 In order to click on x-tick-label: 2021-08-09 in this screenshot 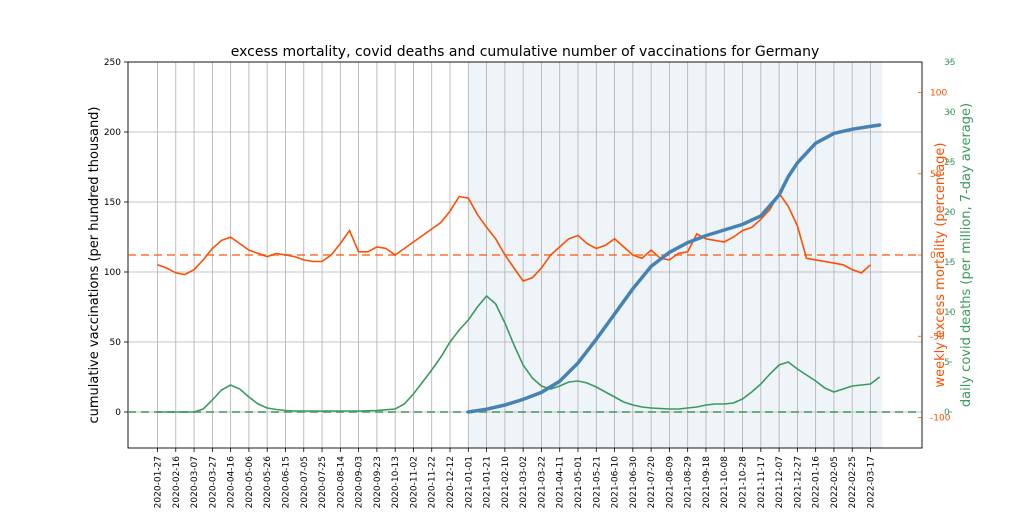, I will do `click(670, 482)`.